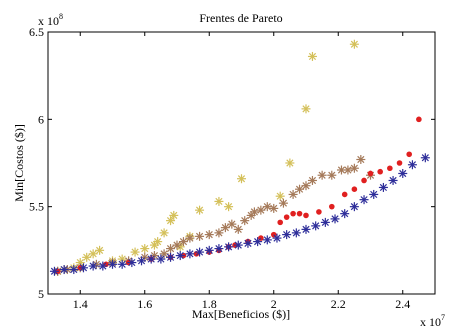 Image resolution: width=449 pixels, height=332 pixels. Describe the element at coordinates (36, 207) in the screenshot. I see `y-tick-label: 5.5` at that location.